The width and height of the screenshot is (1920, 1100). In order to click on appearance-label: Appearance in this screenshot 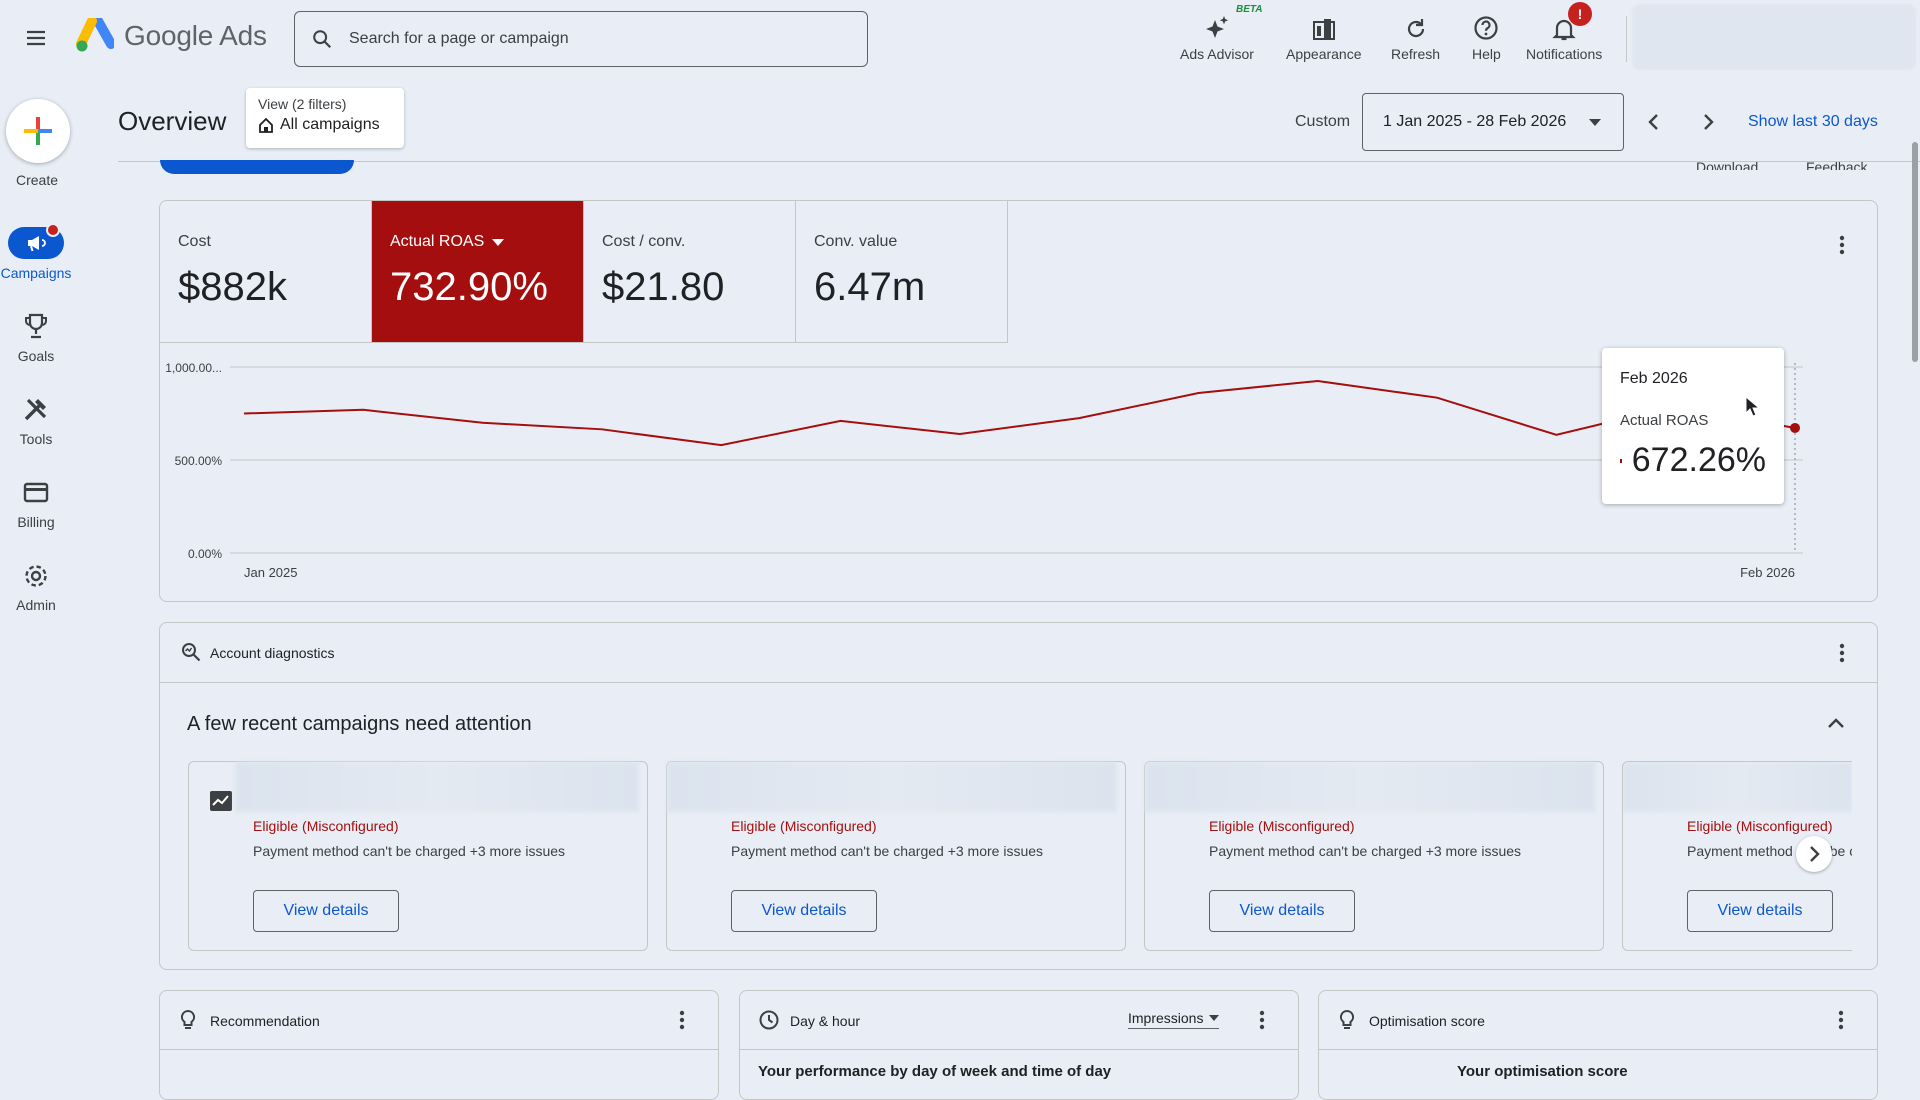, I will do `click(1324, 54)`.